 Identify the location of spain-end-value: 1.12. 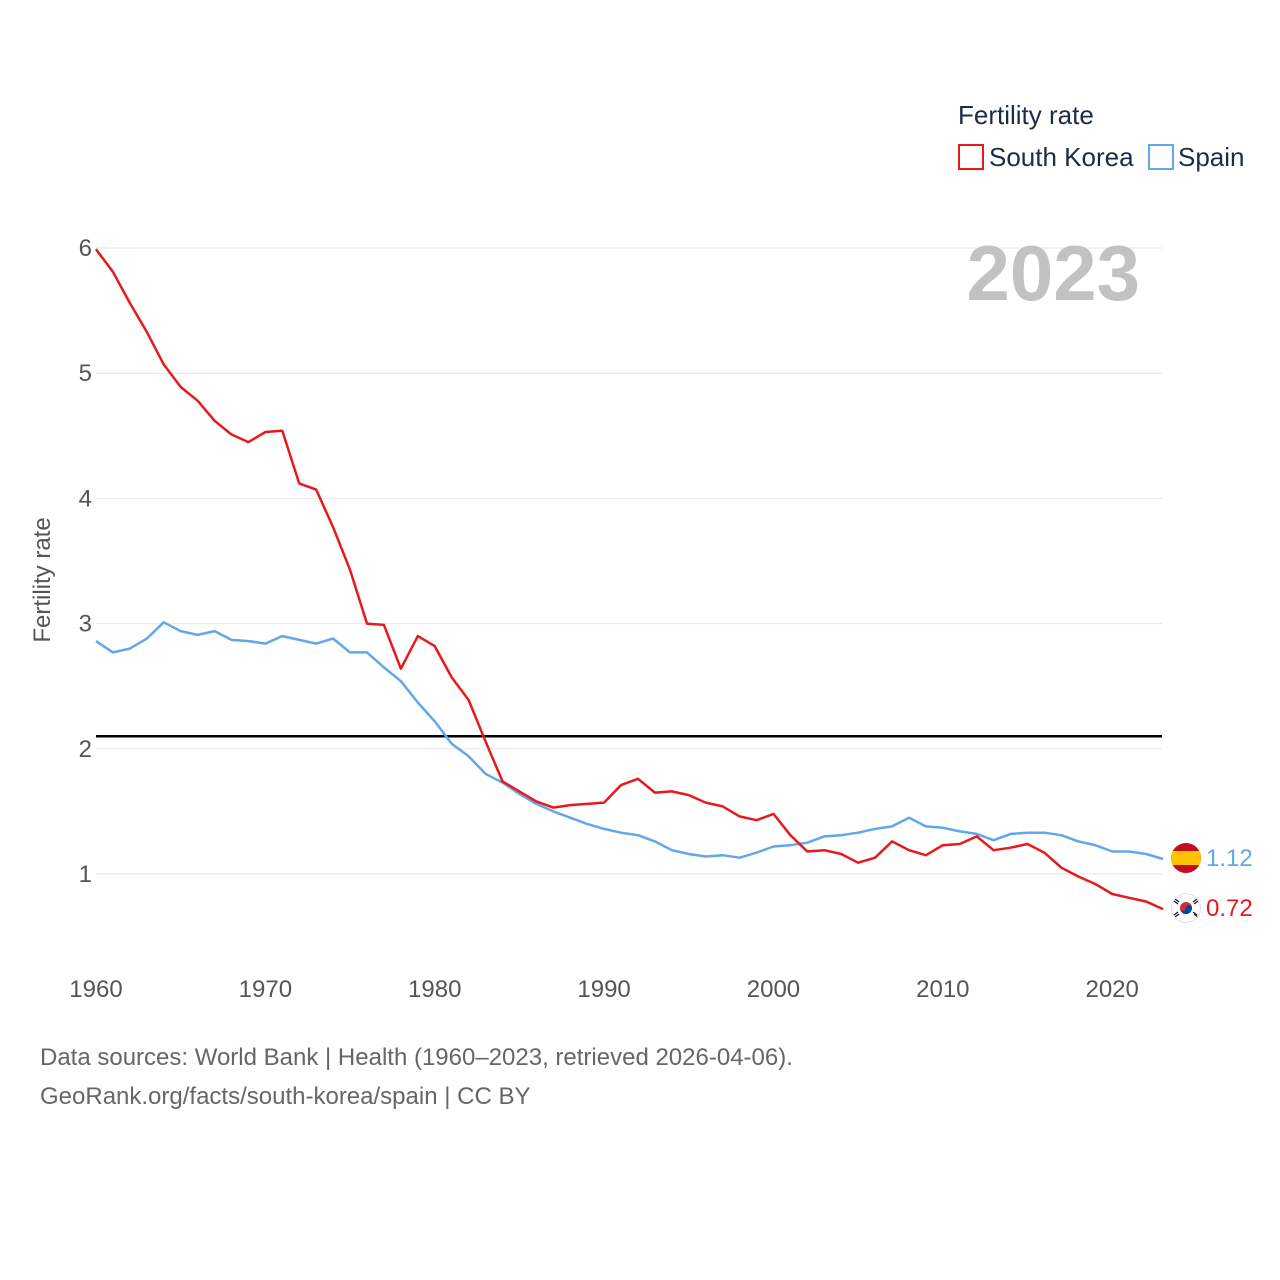
(1229, 858).